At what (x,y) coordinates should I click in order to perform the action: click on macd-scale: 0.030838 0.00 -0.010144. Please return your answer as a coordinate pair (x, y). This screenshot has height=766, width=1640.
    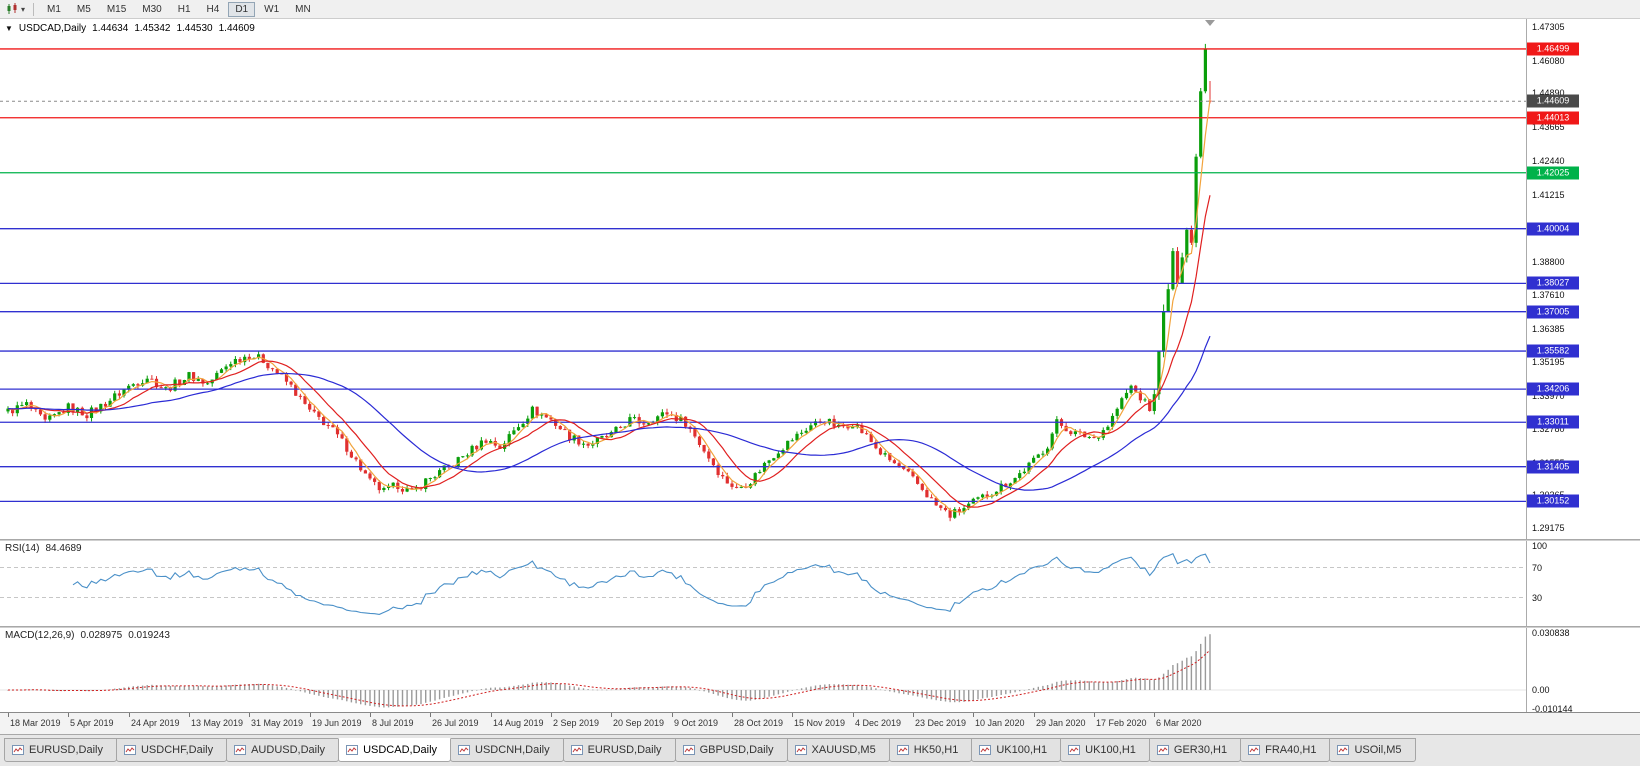
    Looking at the image, I should click on (1583, 670).